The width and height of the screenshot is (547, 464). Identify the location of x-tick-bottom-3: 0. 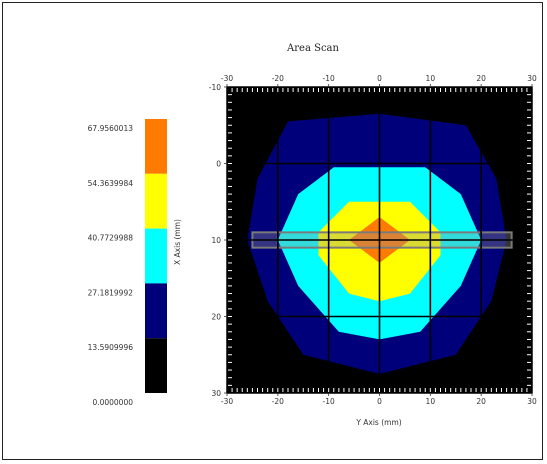
(379, 401).